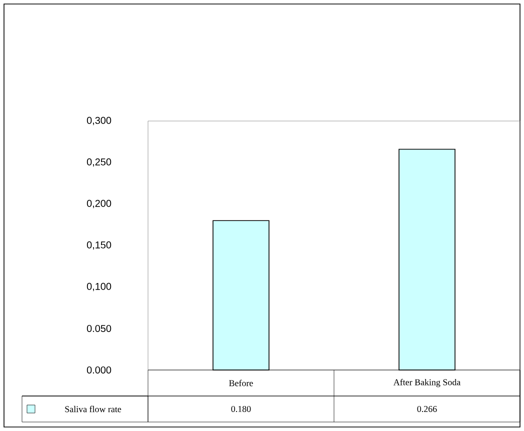  I want to click on y-tick-label: 0,200, so click(99, 204).